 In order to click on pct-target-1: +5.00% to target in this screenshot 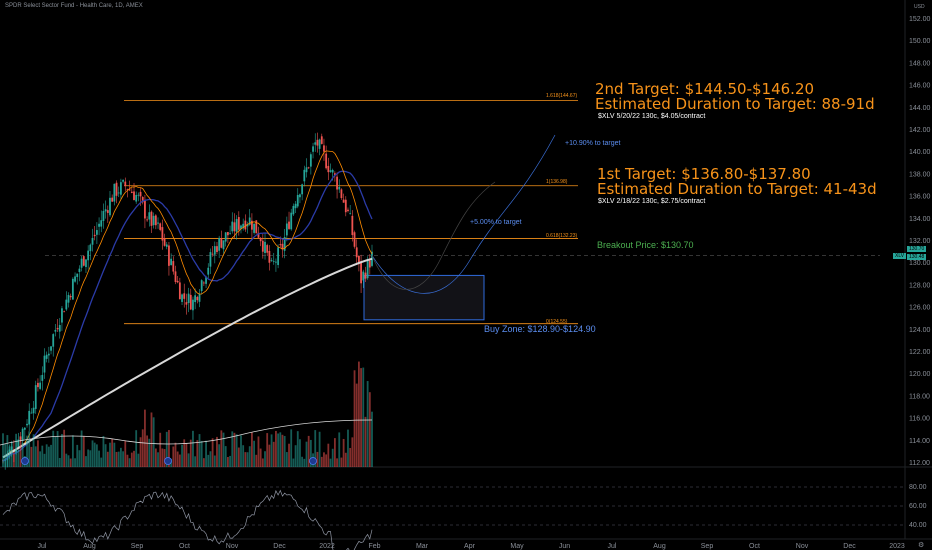, I will do `click(496, 222)`.